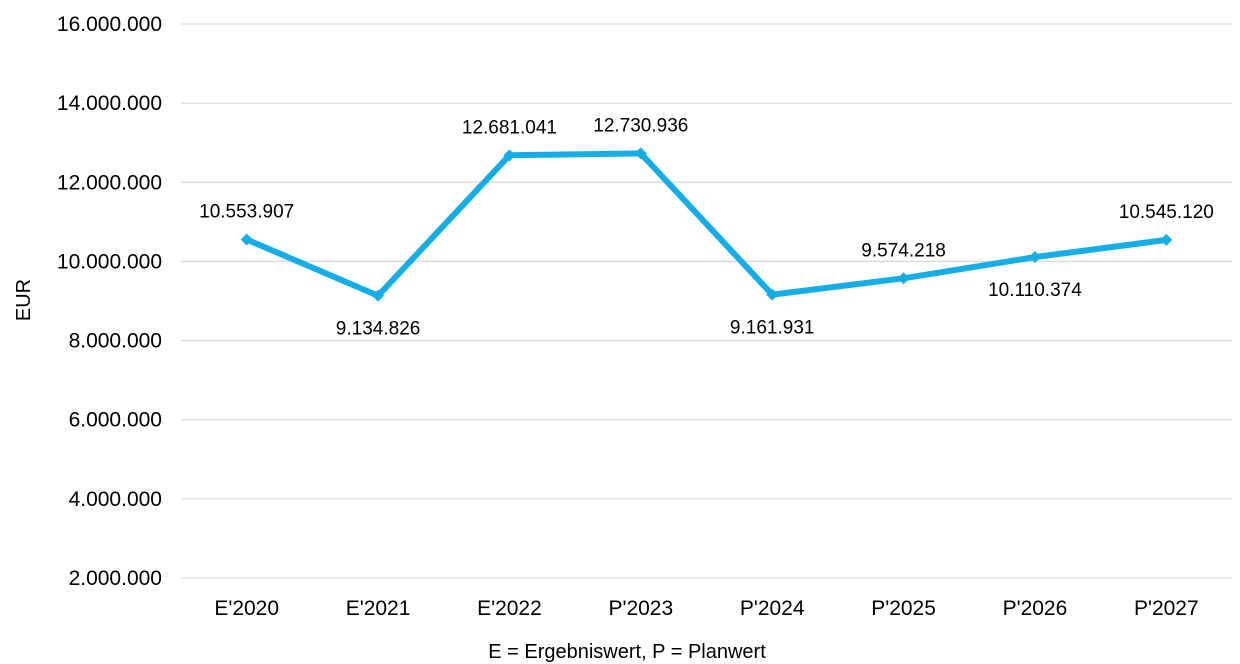  I want to click on data-label: 10.110.374, so click(1035, 290).